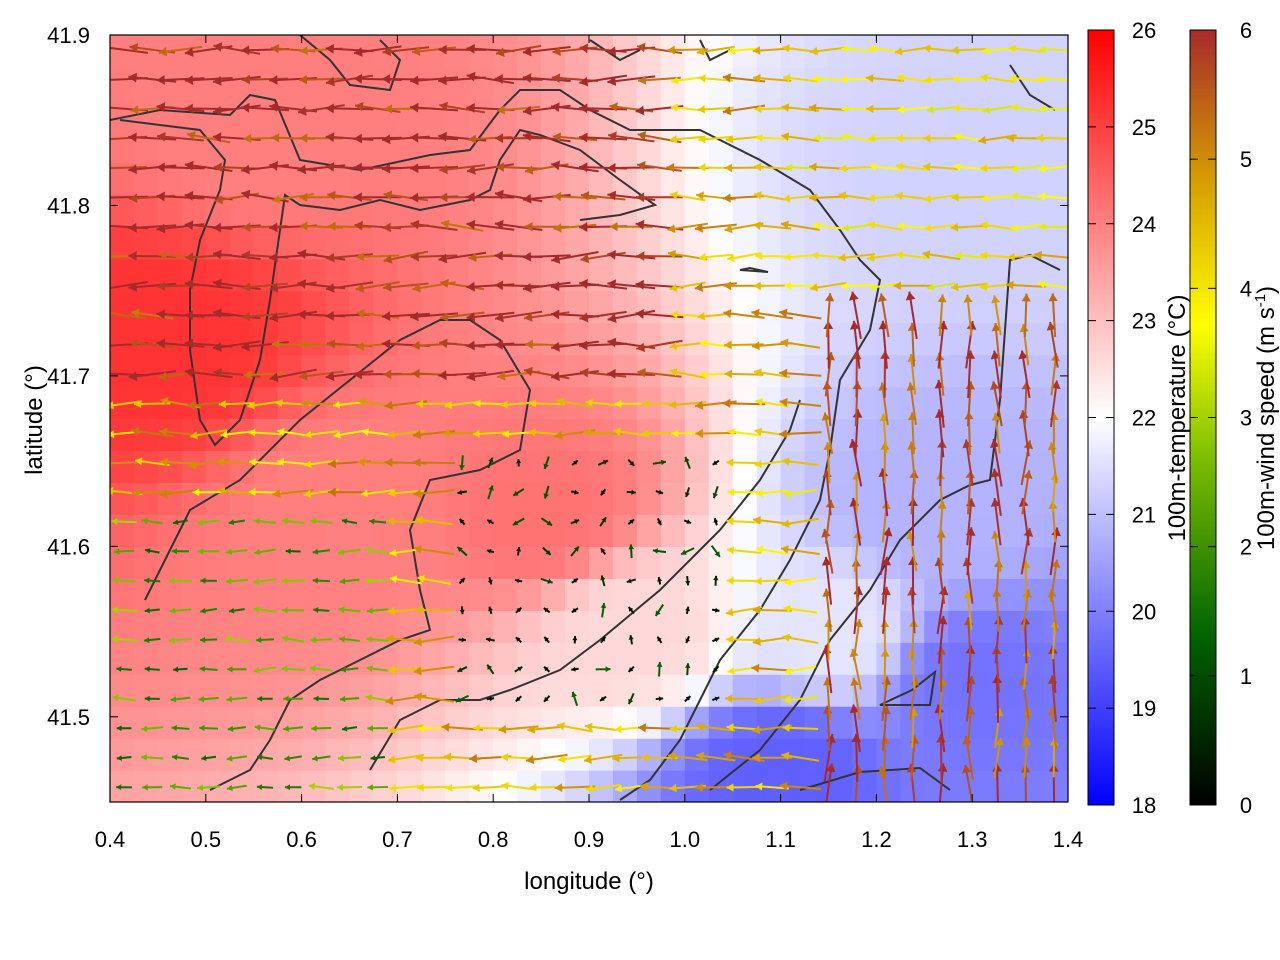 Image resolution: width=1280 pixels, height=960 pixels. I want to click on x-tick-label: 1.2, so click(876, 839).